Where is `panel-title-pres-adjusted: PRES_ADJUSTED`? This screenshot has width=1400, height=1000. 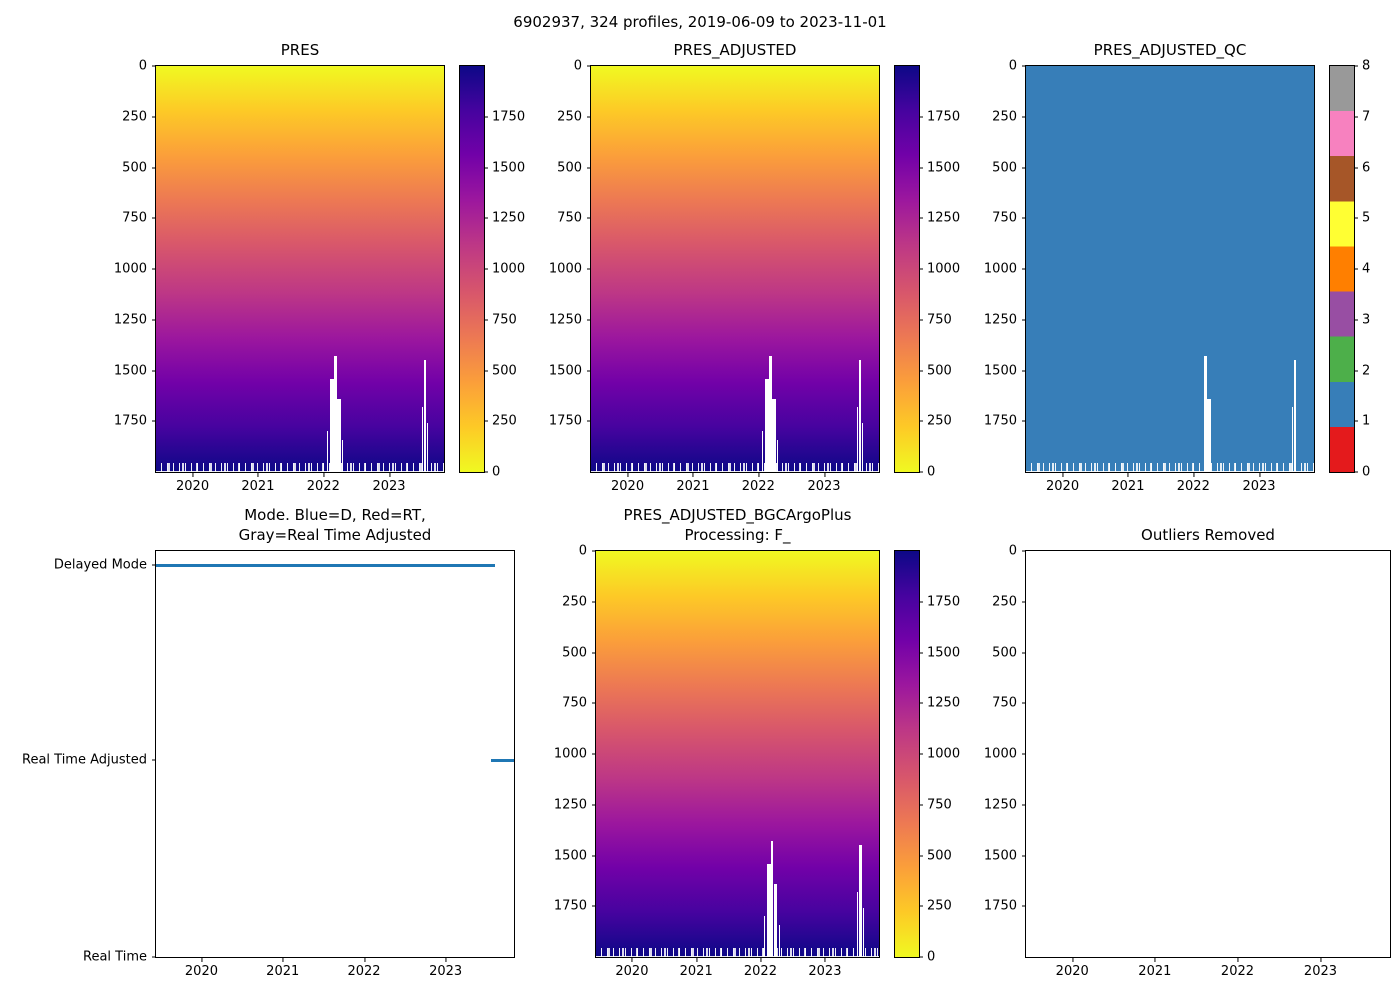
panel-title-pres-adjusted: PRES_ADJUSTED is located at coordinates (735, 49).